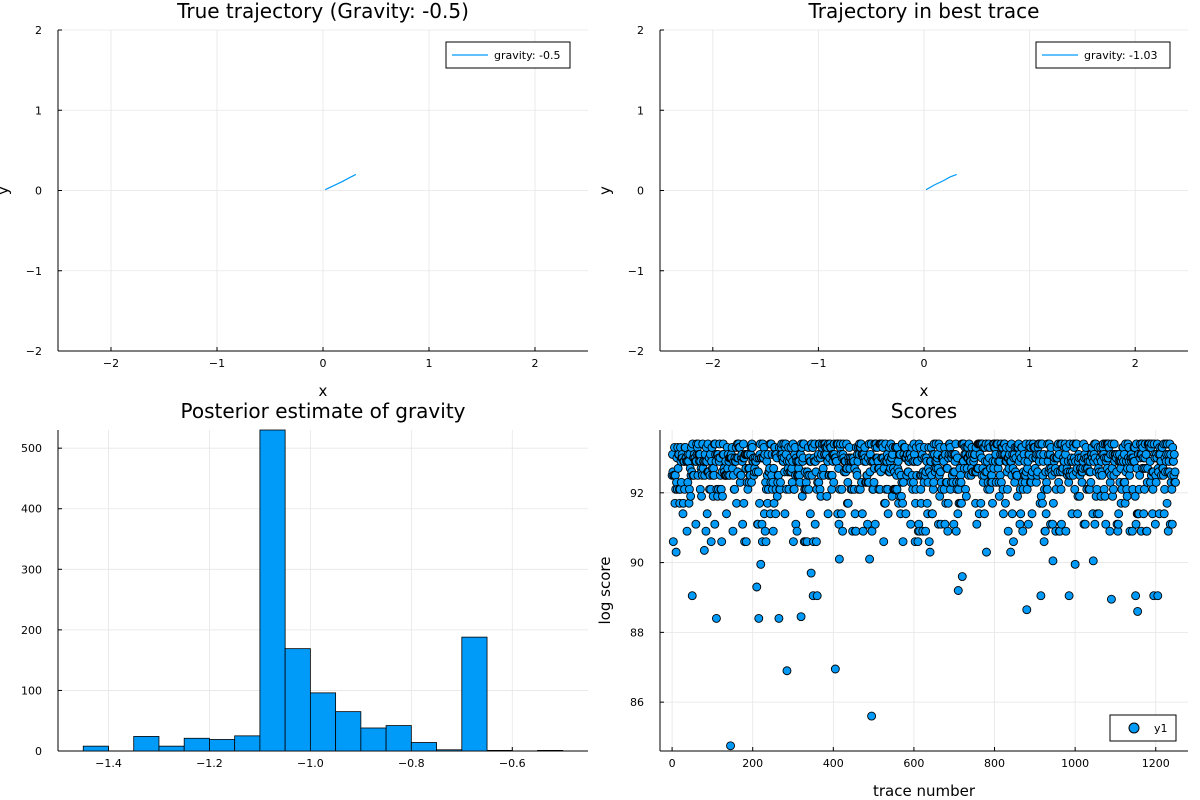 This screenshot has height=800, width=1200. I want to click on y-axis-label: y, so click(605, 190).